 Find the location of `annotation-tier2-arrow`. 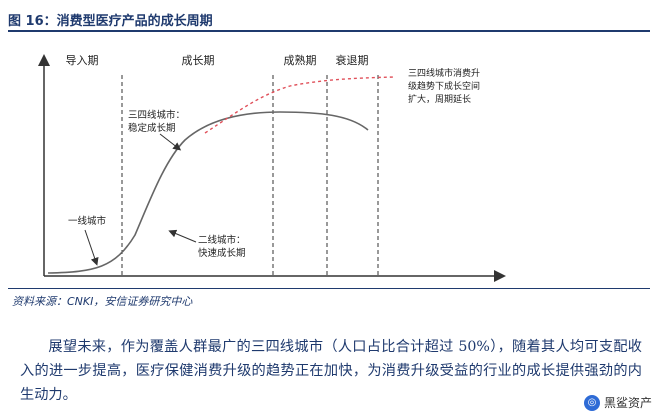

annotation-tier2-arrow is located at coordinates (182, 236).